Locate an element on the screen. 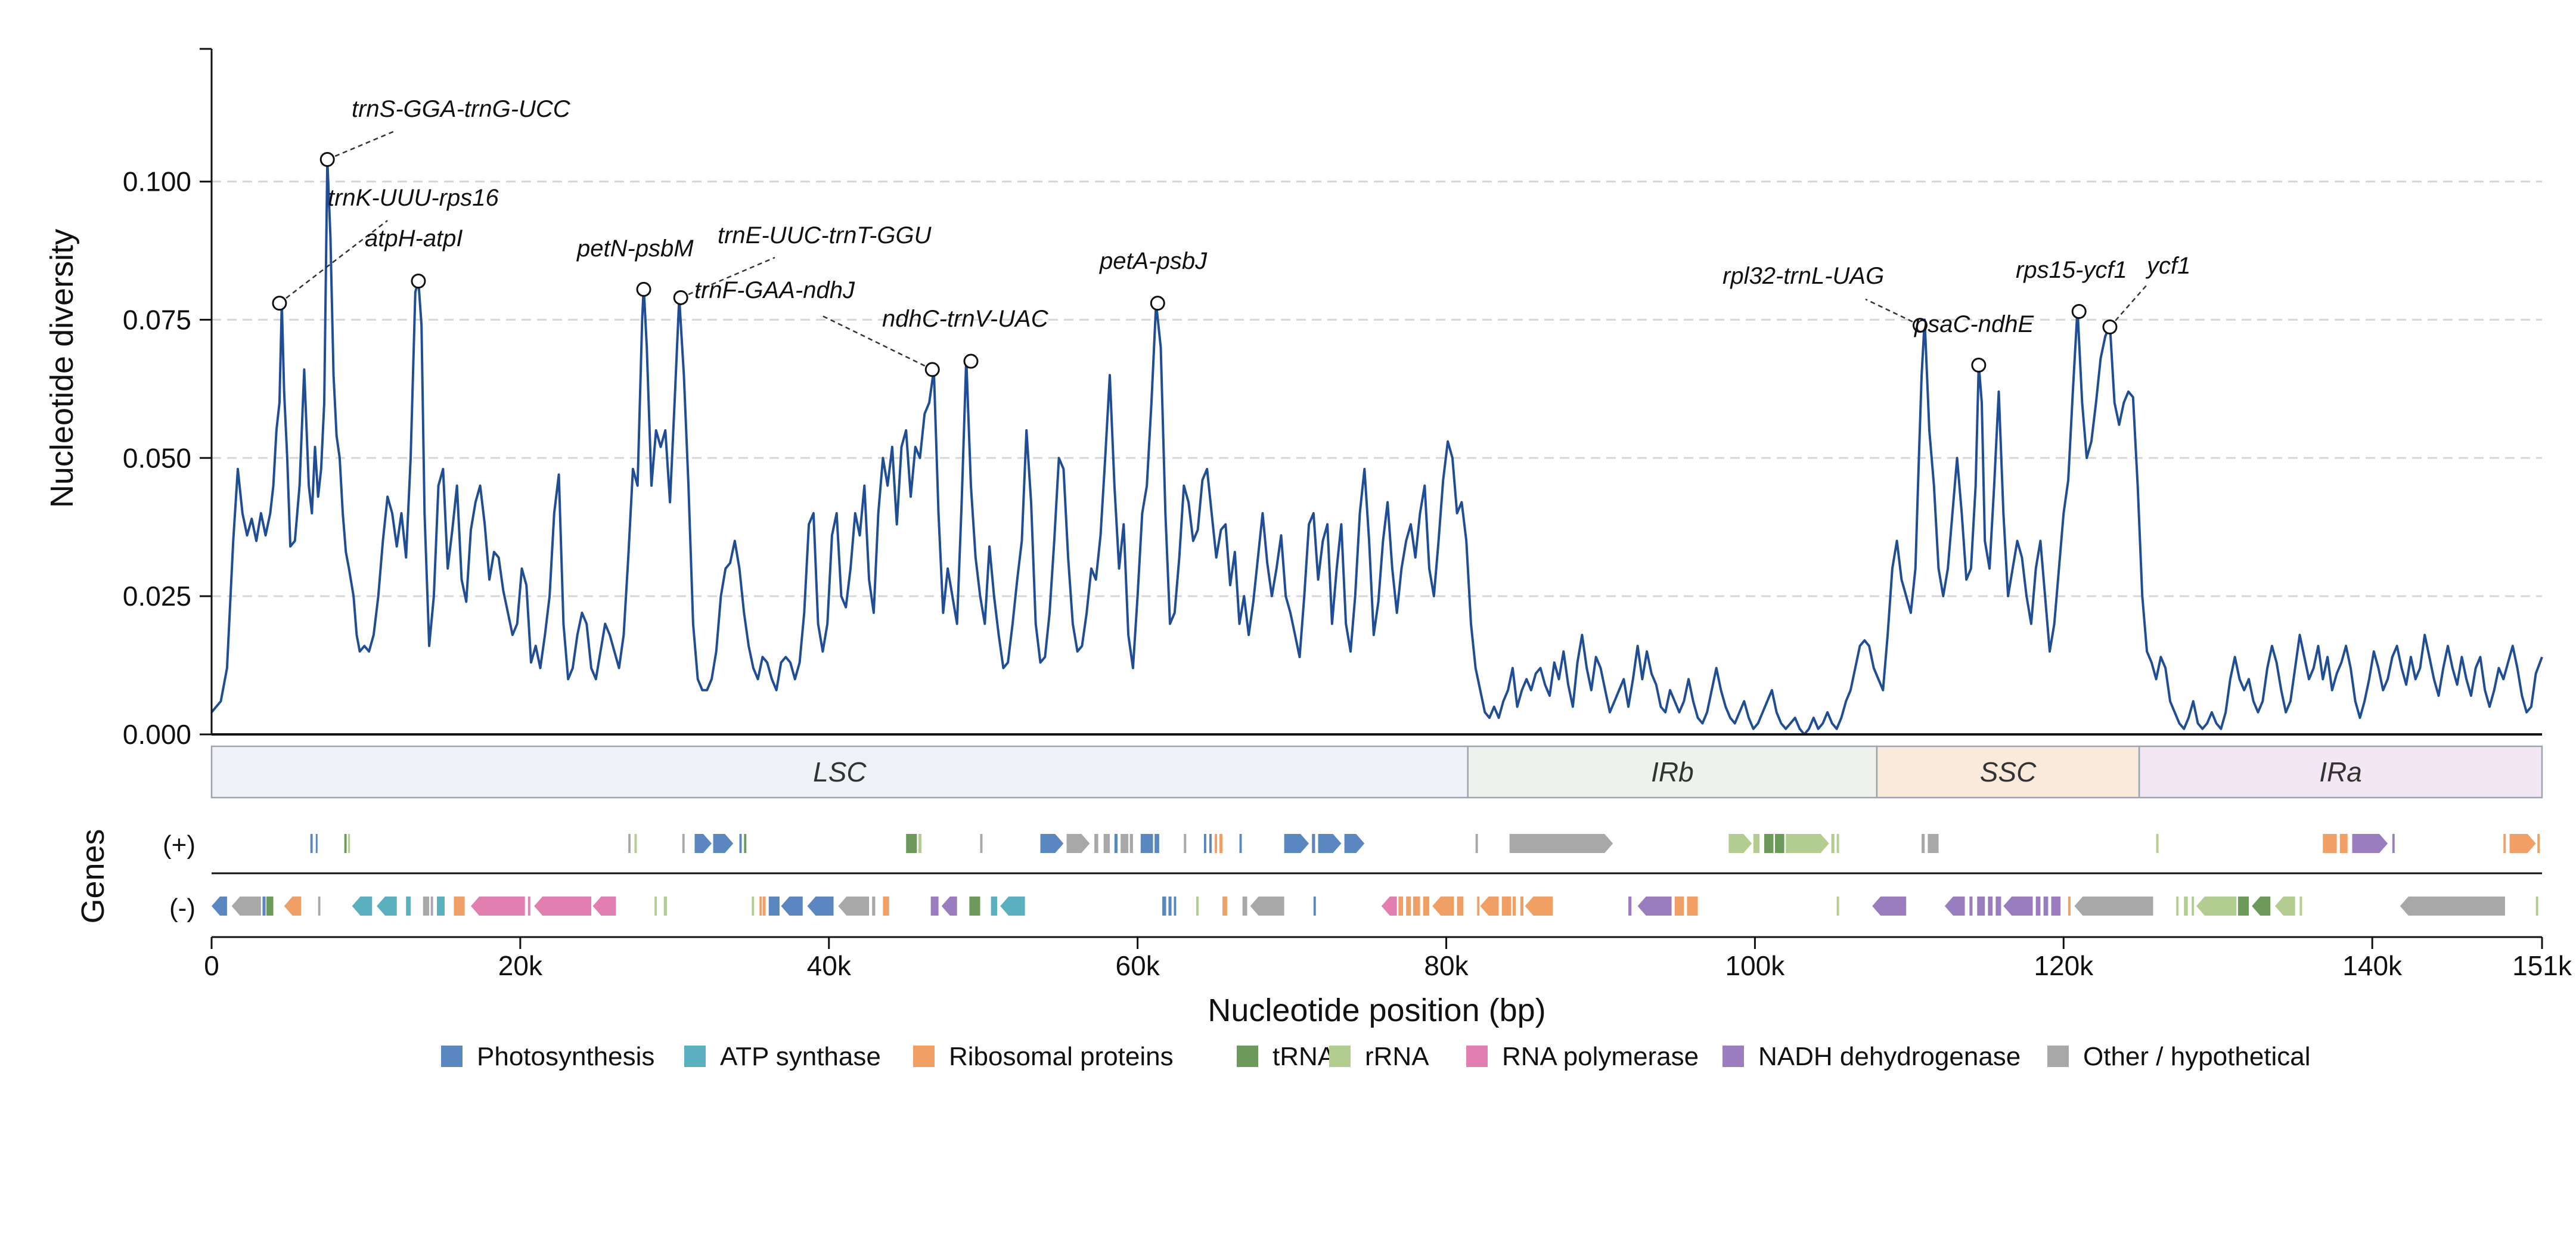 The image size is (2576, 1253). peak-label: trnE-UUC-trnT-GGU is located at coordinates (825, 235).